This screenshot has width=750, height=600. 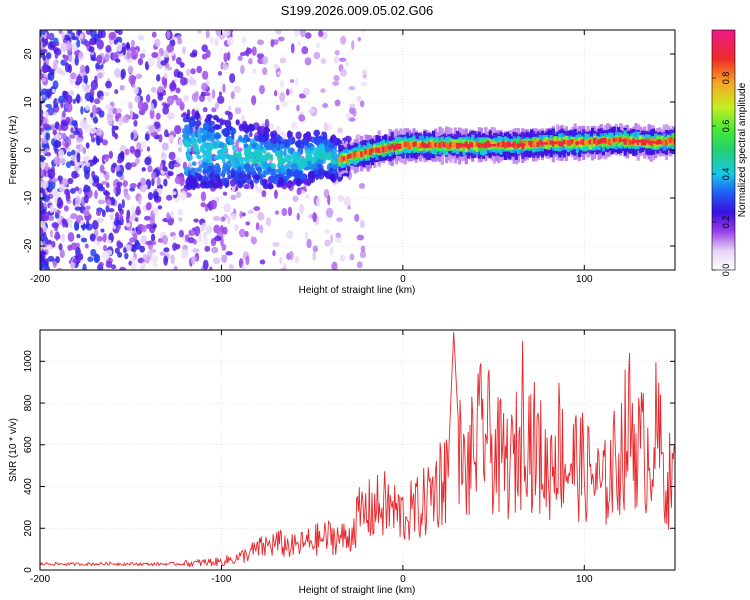 I want to click on colorbar-tick-label: 0.6, so click(x=726, y=126).